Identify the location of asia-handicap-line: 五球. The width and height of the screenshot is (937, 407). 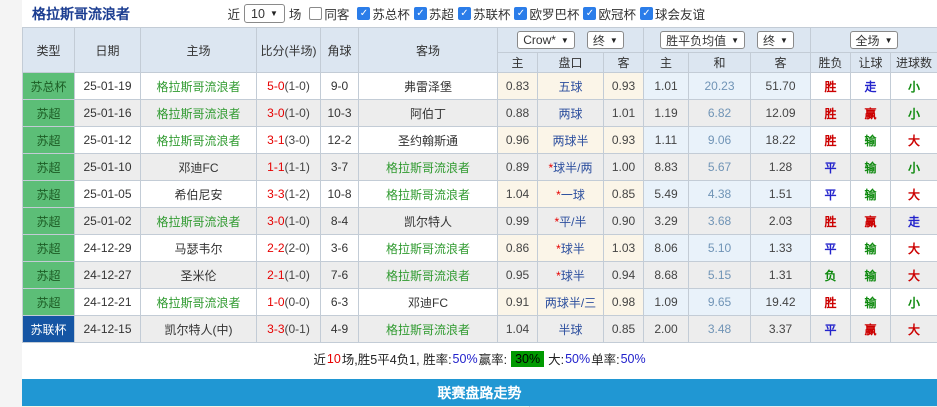
(570, 86).